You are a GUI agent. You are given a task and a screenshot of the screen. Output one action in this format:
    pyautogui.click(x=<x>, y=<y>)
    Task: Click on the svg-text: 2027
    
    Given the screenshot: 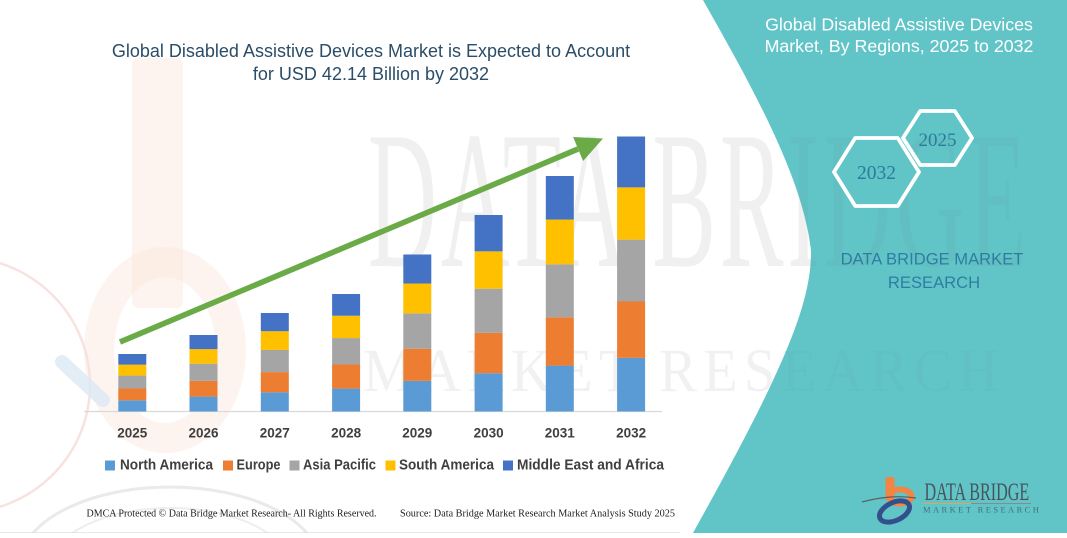 What is the action you would take?
    pyautogui.click(x=275, y=433)
    